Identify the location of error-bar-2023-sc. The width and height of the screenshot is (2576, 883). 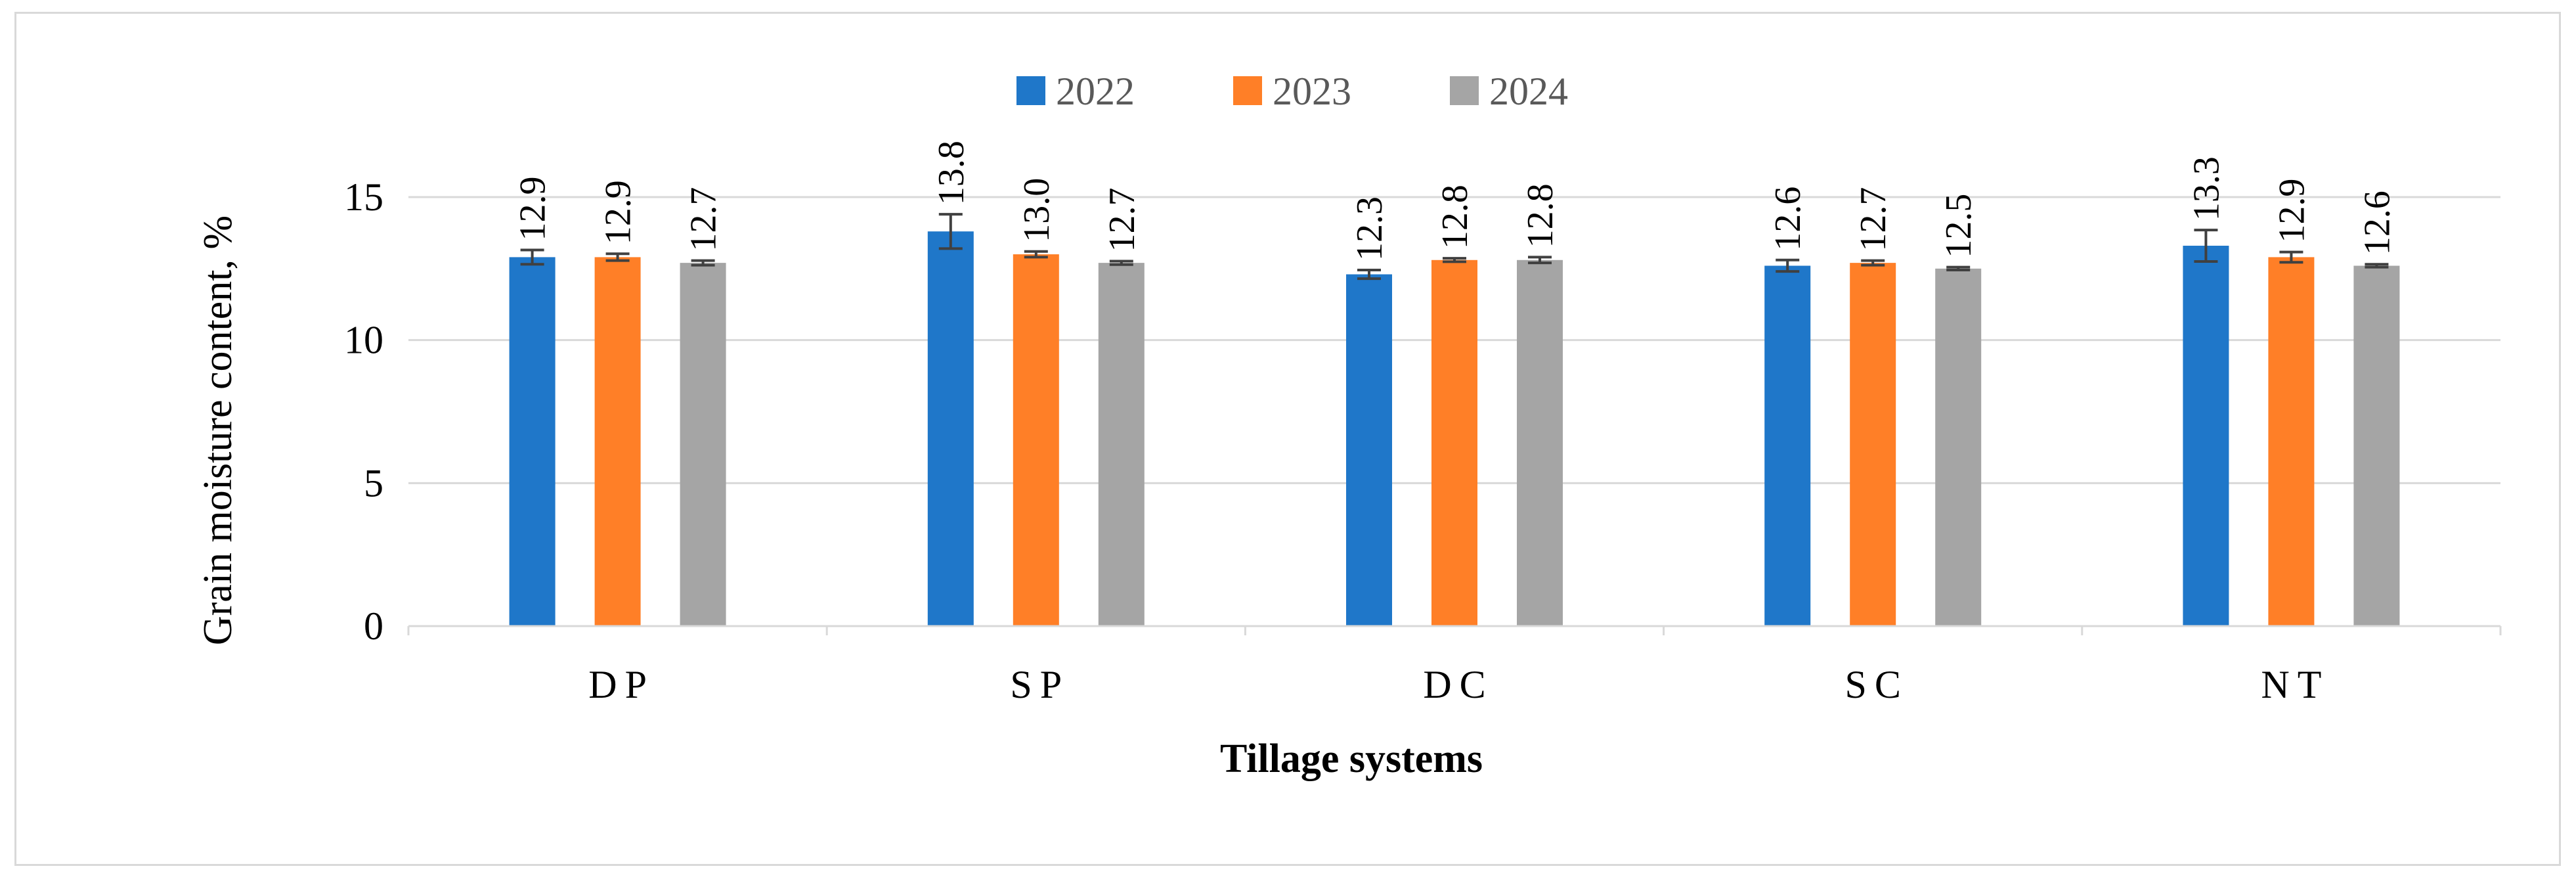
(1873, 263).